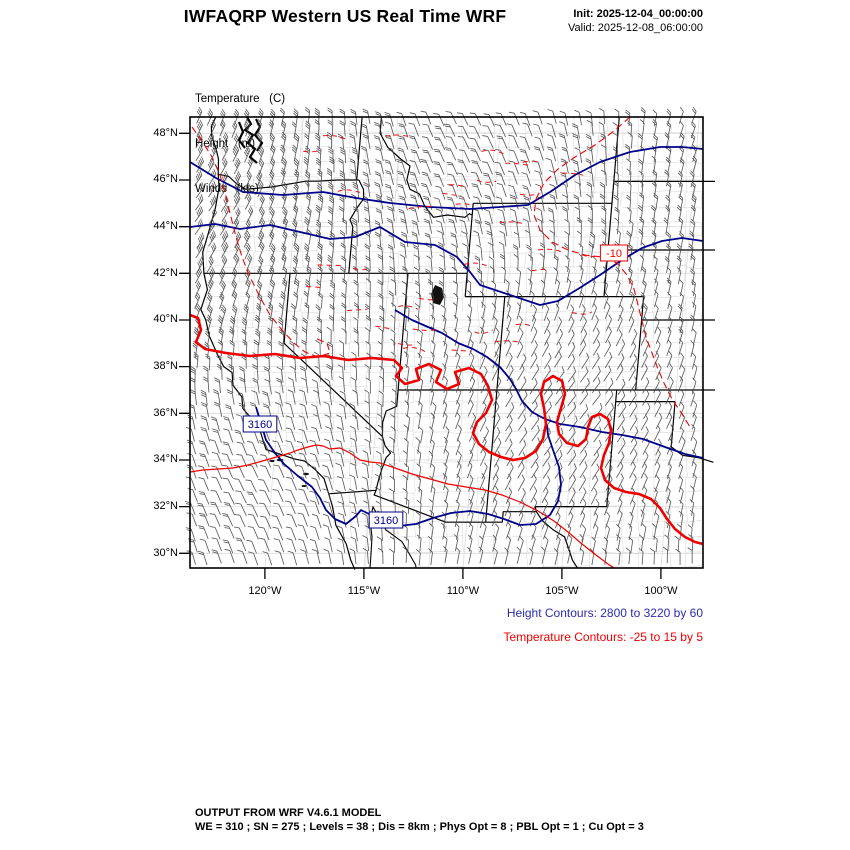  What do you see at coordinates (165, 366) in the screenshot?
I see `lat-tick-label: 38°N` at bounding box center [165, 366].